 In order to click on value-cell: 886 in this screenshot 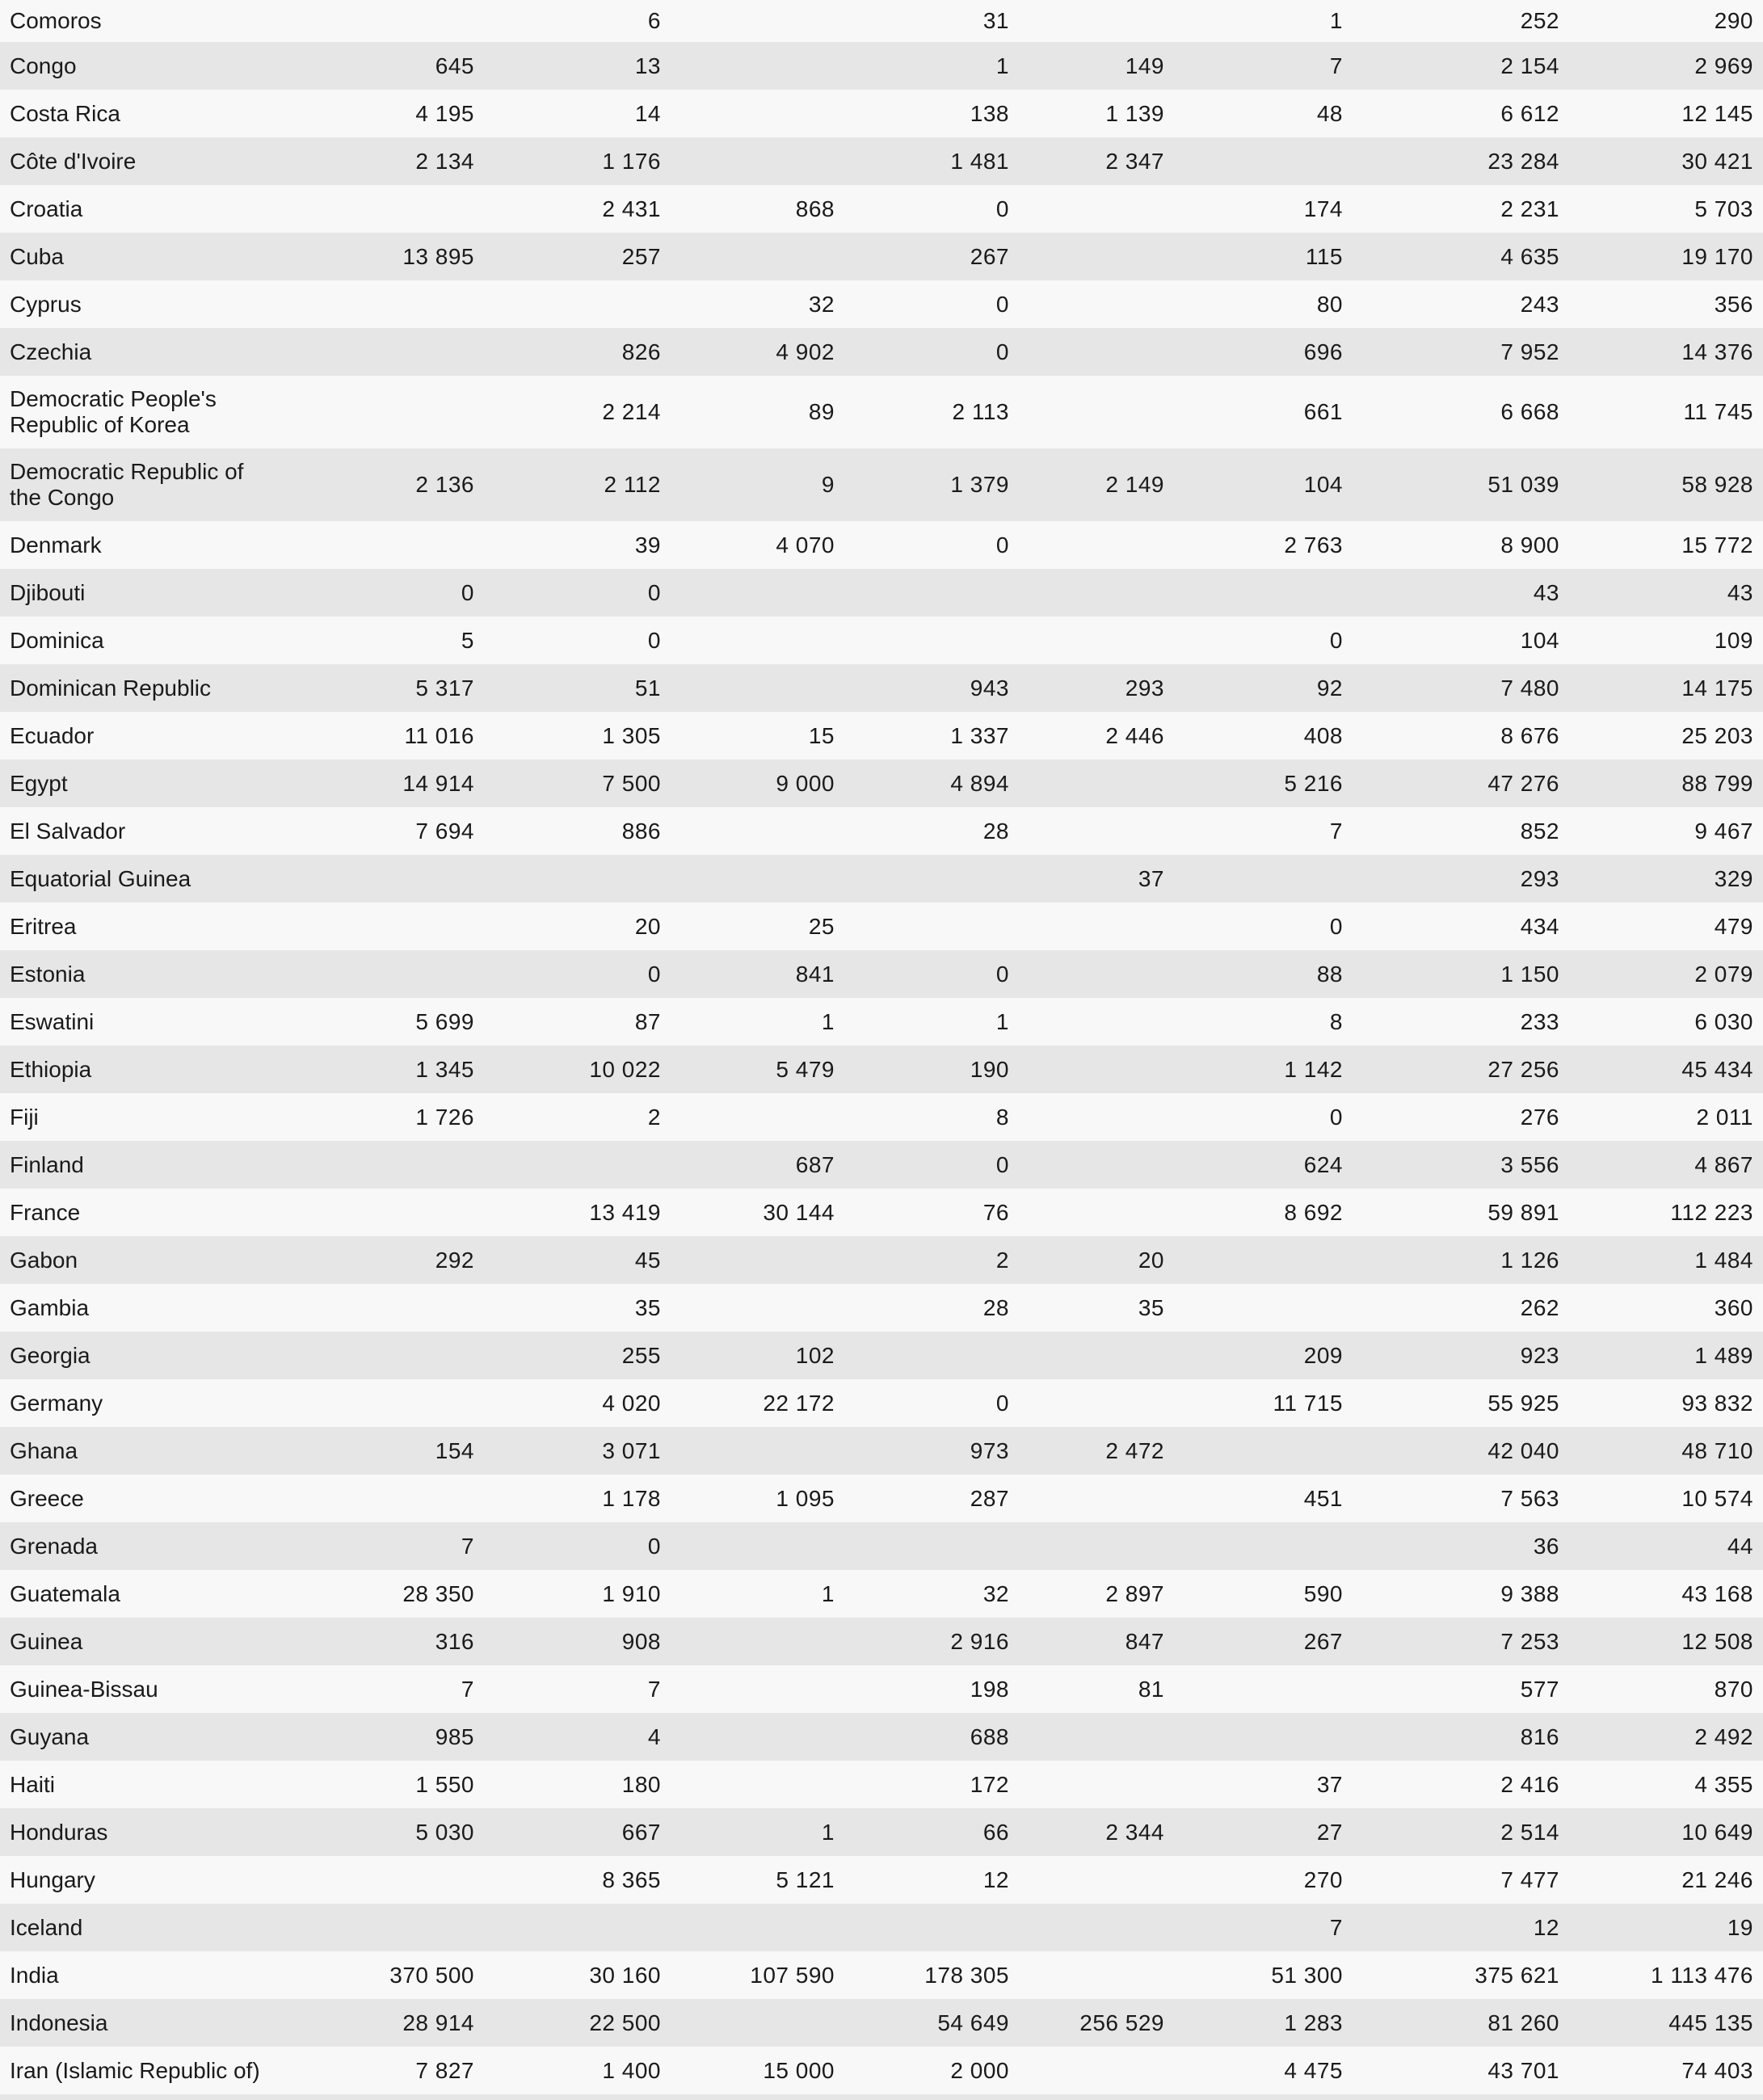, I will do `click(641, 831)`.